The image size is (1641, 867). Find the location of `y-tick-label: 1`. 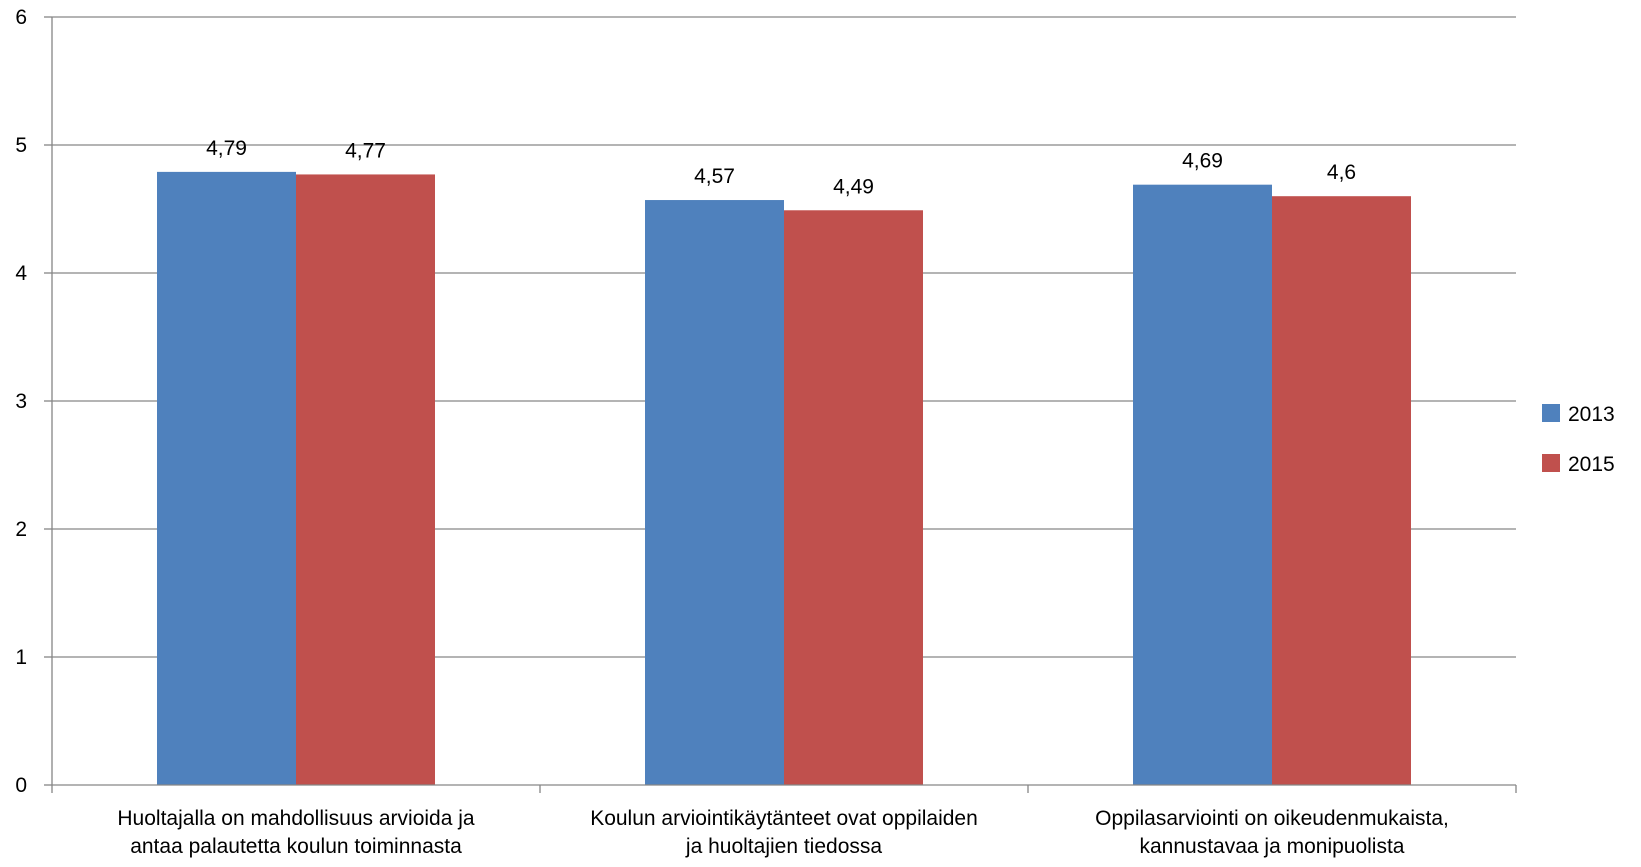

y-tick-label: 1 is located at coordinates (21, 657).